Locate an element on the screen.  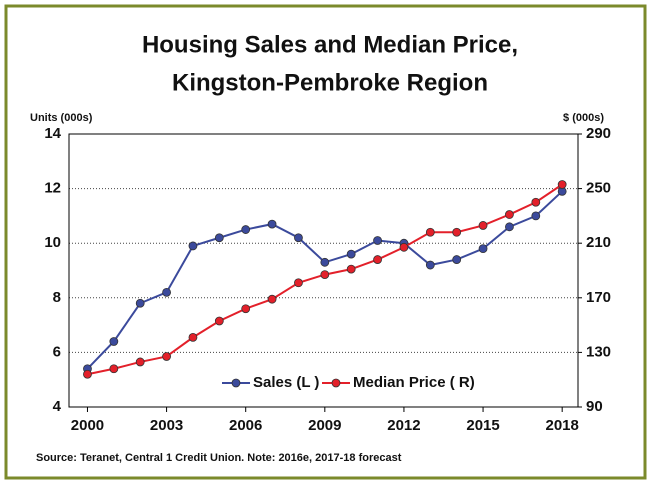
x-tick-label: 2000 is located at coordinates (87, 425).